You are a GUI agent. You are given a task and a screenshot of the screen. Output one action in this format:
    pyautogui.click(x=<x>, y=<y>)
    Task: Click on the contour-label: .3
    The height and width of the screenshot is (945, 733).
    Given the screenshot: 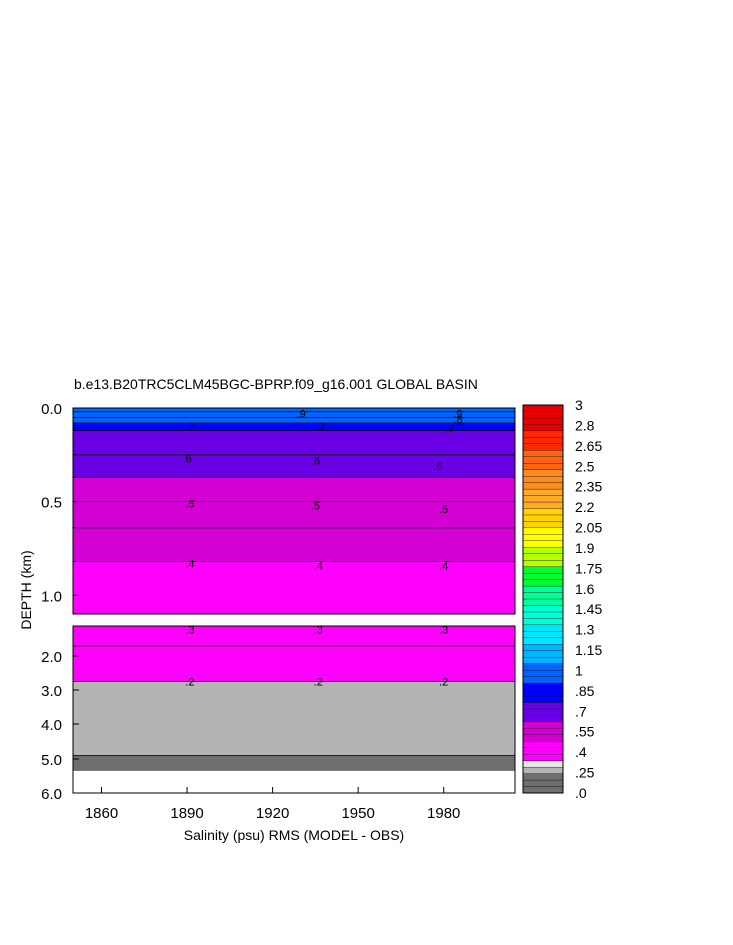 What is the action you would take?
    pyautogui.click(x=443, y=630)
    